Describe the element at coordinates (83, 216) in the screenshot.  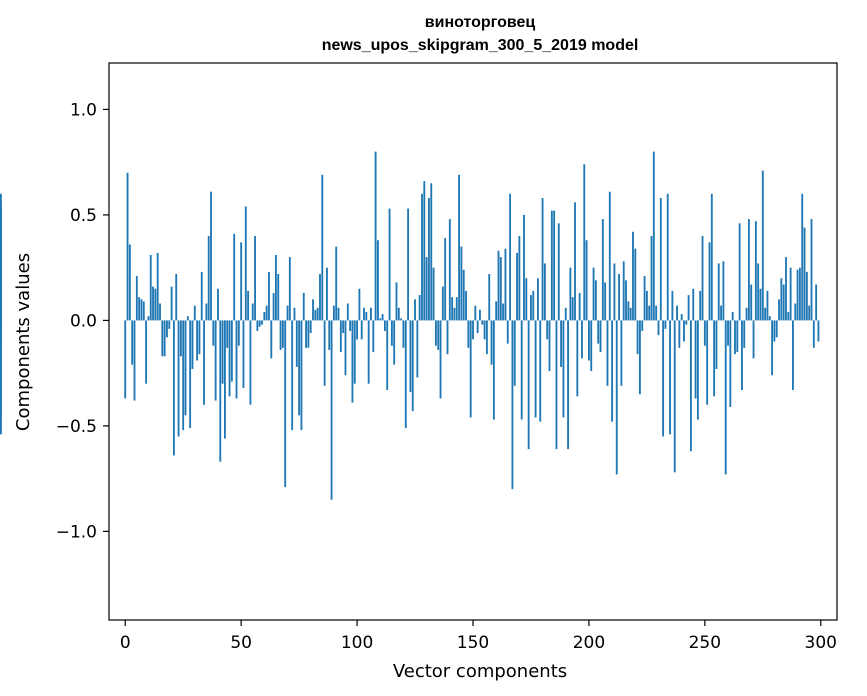
I see `y-tick-label: 0.5` at that location.